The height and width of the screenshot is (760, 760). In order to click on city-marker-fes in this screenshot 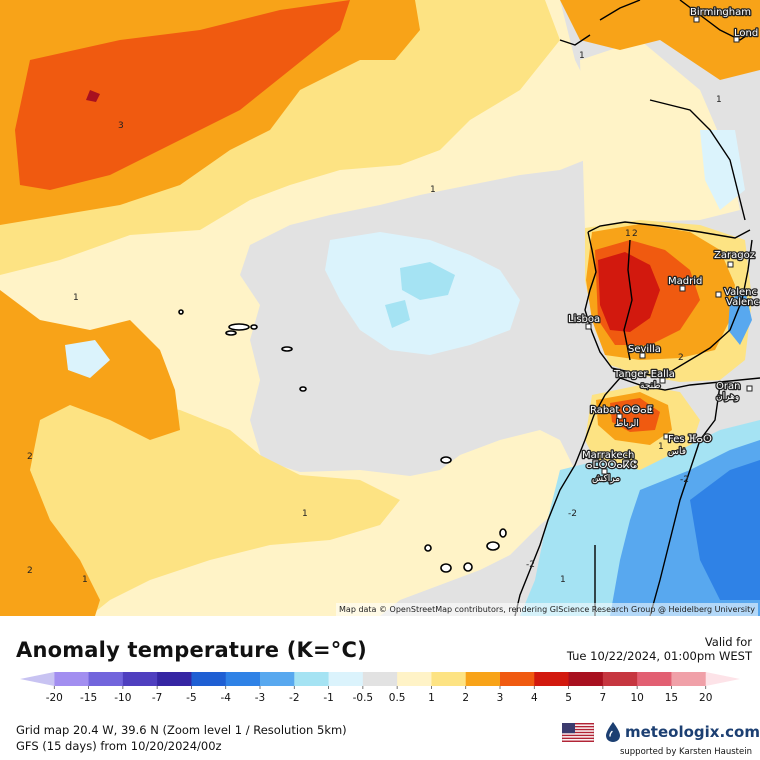, I will do `click(666, 436)`.